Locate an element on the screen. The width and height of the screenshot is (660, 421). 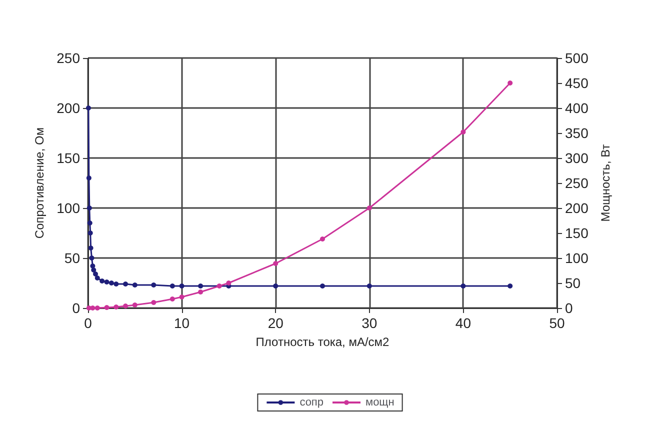
y2-axis-title: Мощность, Вт is located at coordinates (605, 183).